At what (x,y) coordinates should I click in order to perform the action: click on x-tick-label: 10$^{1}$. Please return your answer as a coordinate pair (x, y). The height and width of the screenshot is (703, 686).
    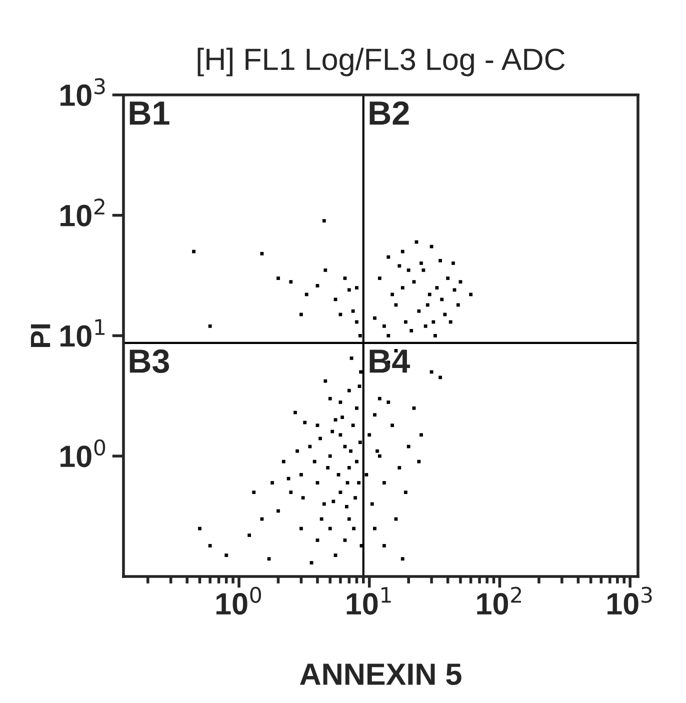
    Looking at the image, I should click on (368, 601).